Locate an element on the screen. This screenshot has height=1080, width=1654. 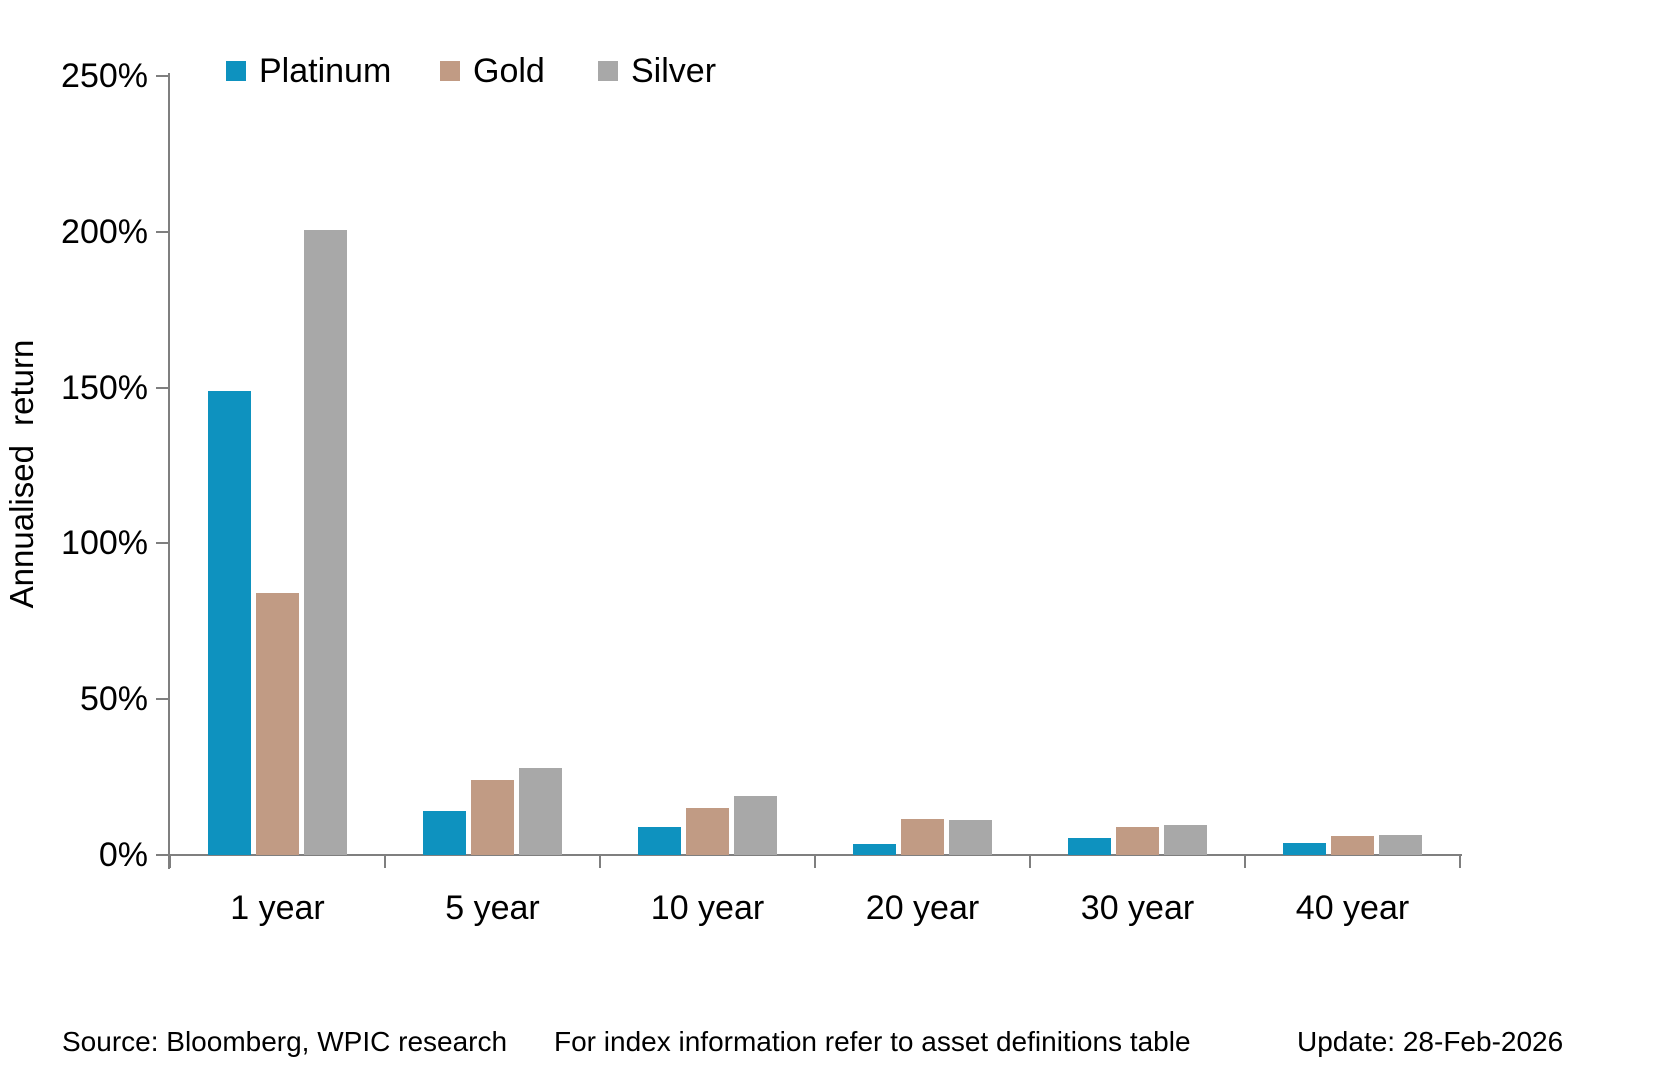
y-axis-line is located at coordinates (169, 471).